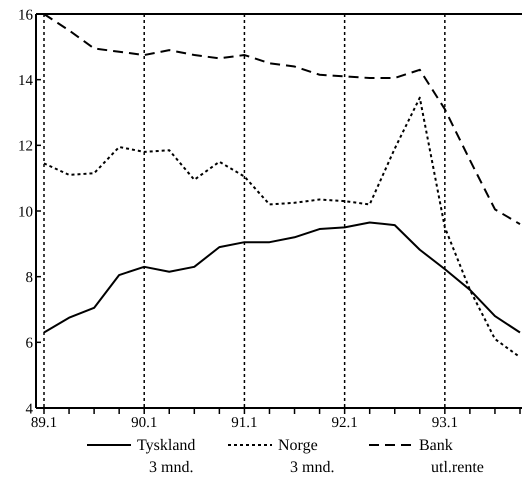  I want to click on x-tick-label: 91.1, so click(244, 423).